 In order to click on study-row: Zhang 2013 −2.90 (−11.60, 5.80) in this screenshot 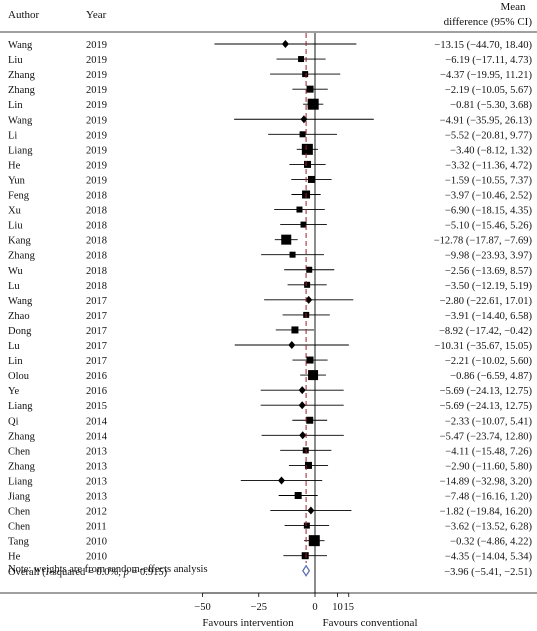, I will do `click(270, 466)`.